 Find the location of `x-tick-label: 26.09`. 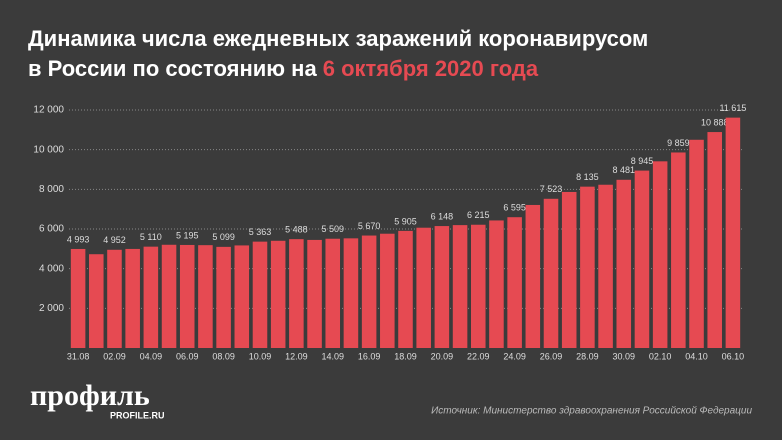

x-tick-label: 26.09 is located at coordinates (551, 356).